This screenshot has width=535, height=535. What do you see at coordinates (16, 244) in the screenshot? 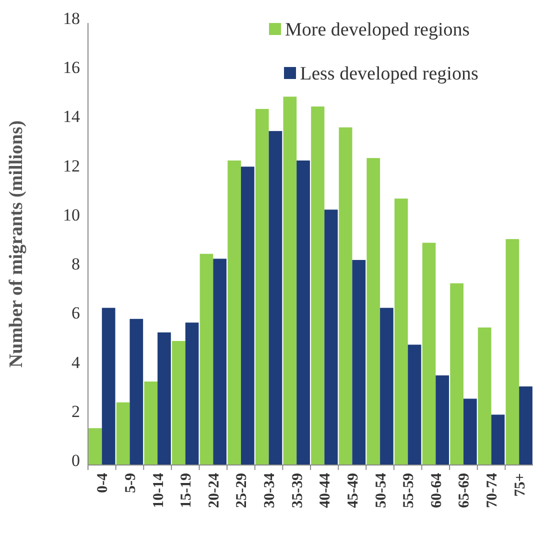
I see `y-axis-title: Number of migrants (millions)` at bounding box center [16, 244].